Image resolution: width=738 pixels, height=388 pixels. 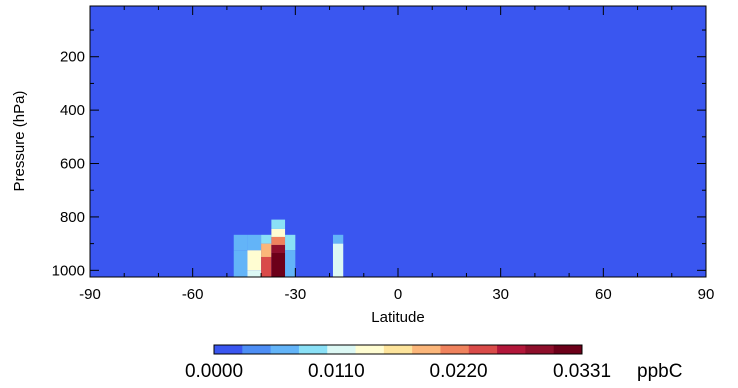 What do you see at coordinates (459, 371) in the screenshot?
I see `colorbar-tick-label: 0.0220` at bounding box center [459, 371].